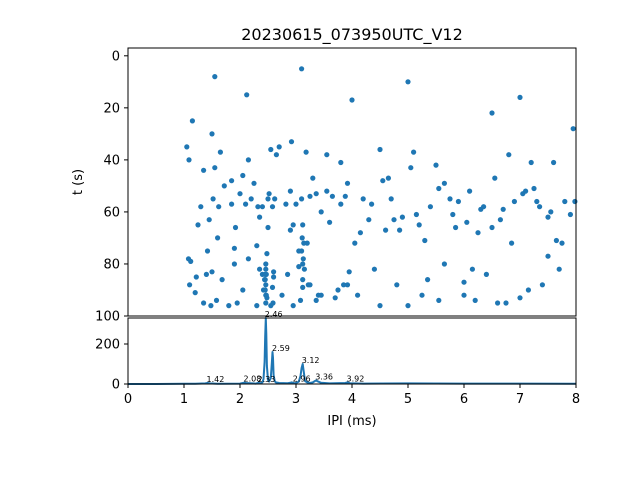 The image size is (640, 480). What do you see at coordinates (324, 376) in the screenshot?
I see `histogram-peak-label: 3.36` at bounding box center [324, 376].